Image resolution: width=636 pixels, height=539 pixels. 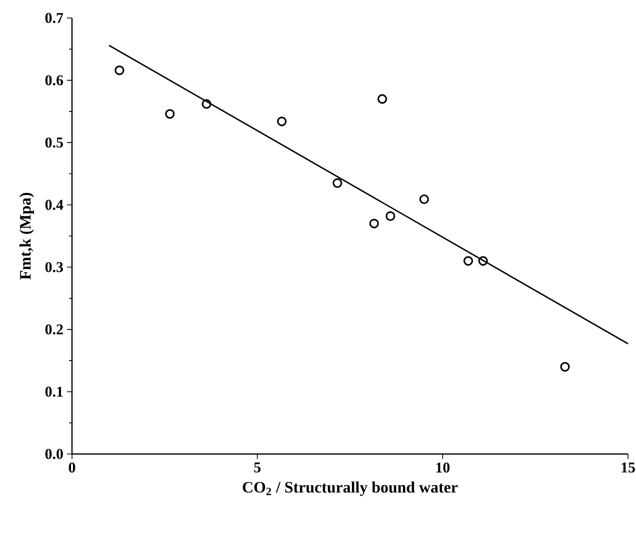 I want to click on y-tick-label: 0.4, so click(x=54, y=205).